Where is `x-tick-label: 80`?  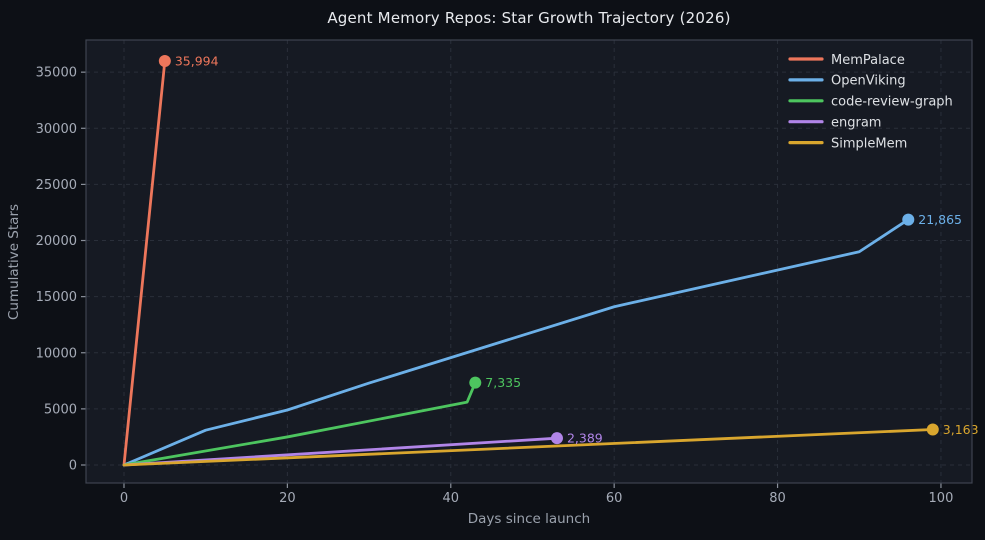 x-tick-label: 80 is located at coordinates (777, 498).